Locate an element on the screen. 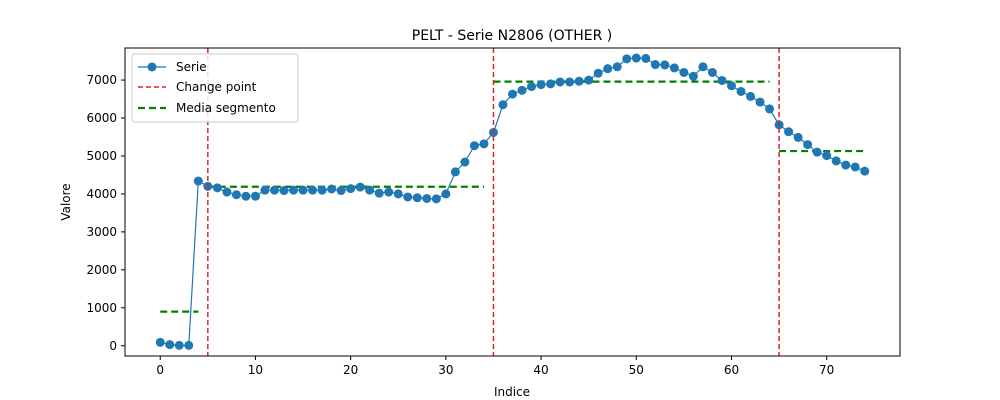 This screenshot has width=1000, height=400. legend-box is located at coordinates (215, 88).